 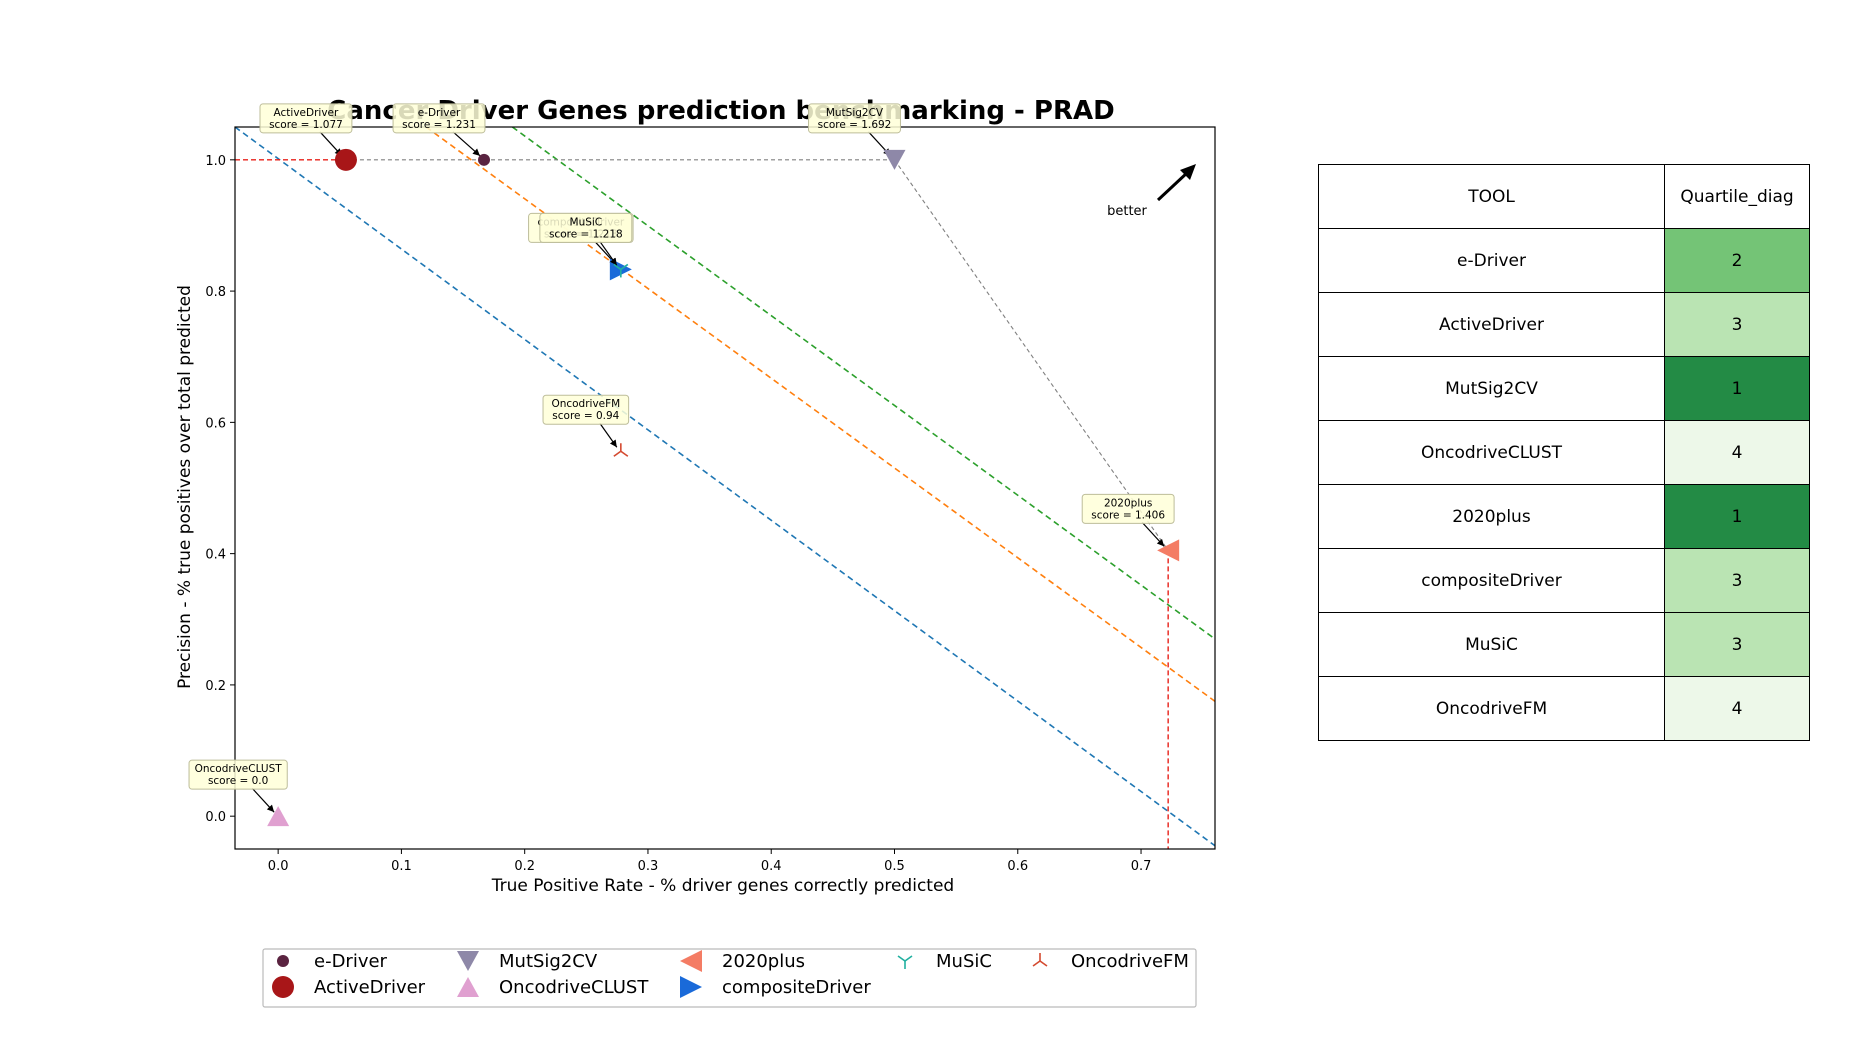 I want to click on legend-marker-music, so click(x=905, y=962).